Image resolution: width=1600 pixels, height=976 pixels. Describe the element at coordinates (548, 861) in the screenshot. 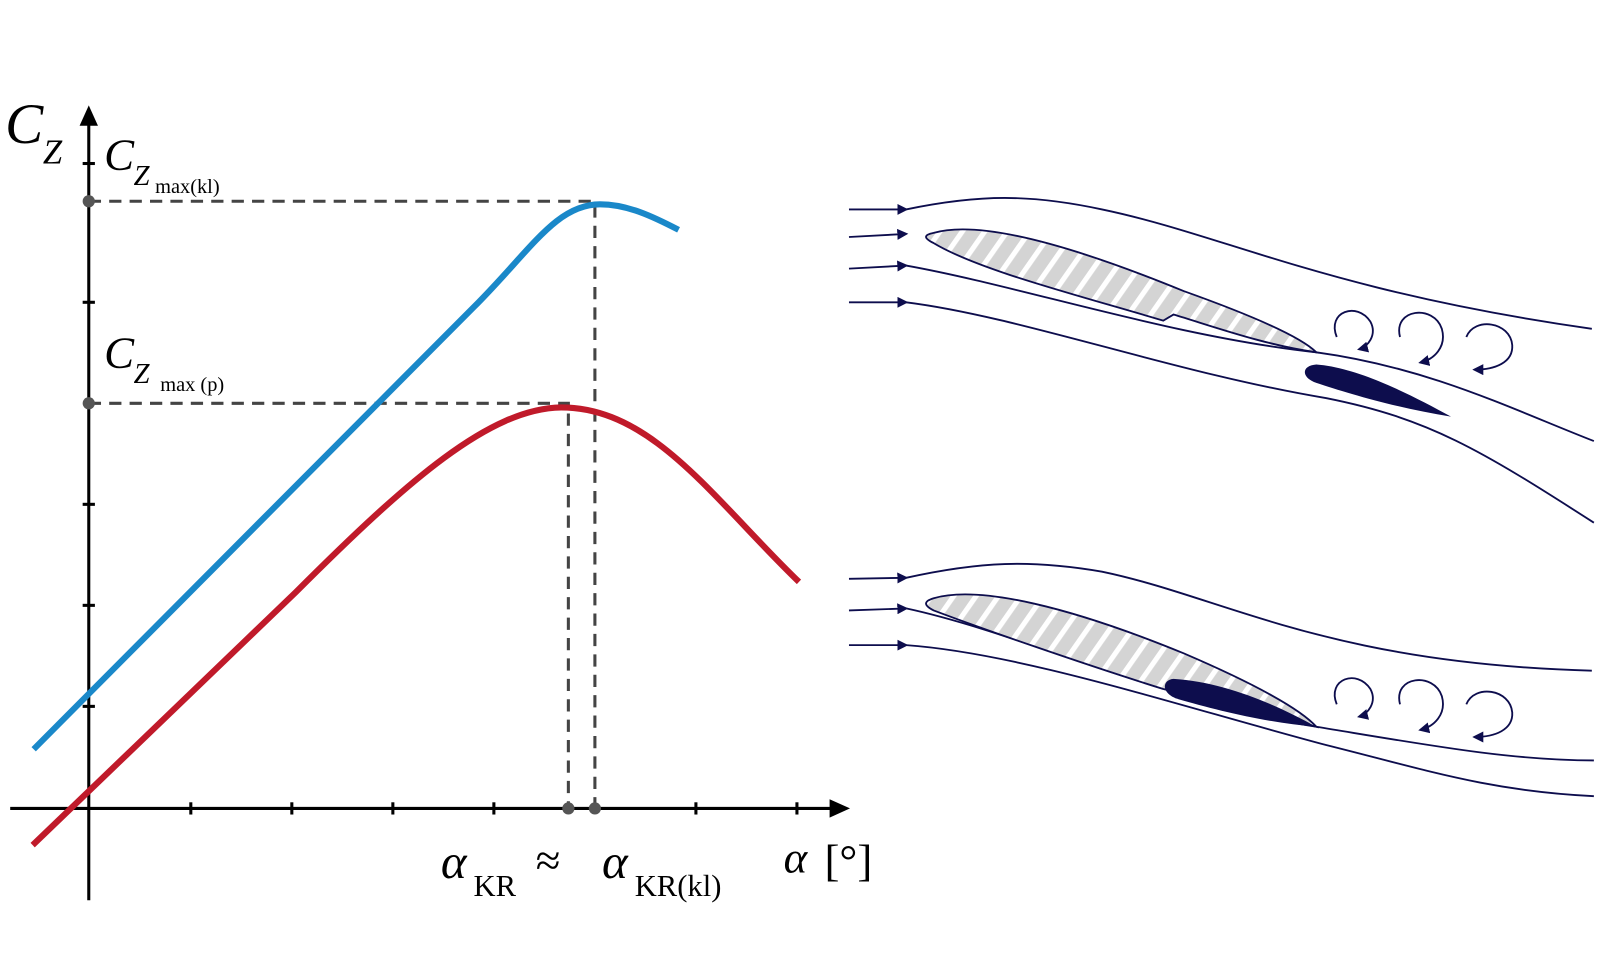

I see `approx: ≈` at that location.